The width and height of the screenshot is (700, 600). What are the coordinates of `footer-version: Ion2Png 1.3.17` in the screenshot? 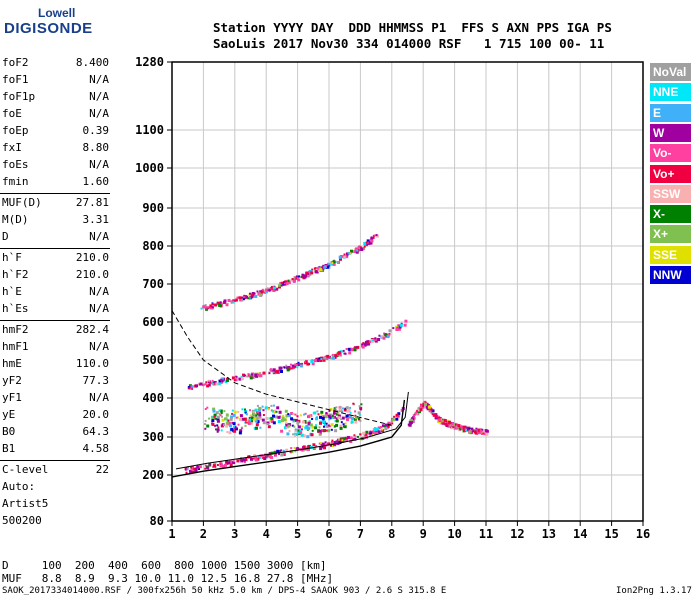 It's located at (654, 591).